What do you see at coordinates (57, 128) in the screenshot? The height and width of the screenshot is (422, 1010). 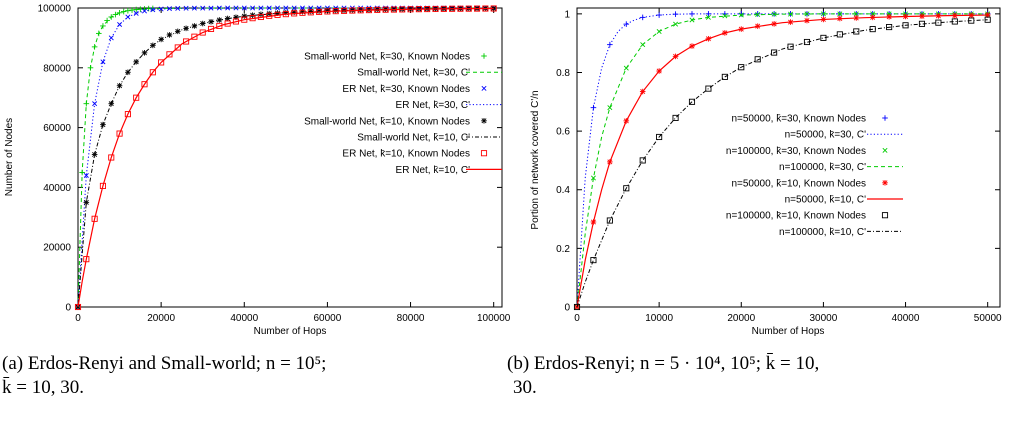 I see `y-tick-label: 60000` at bounding box center [57, 128].